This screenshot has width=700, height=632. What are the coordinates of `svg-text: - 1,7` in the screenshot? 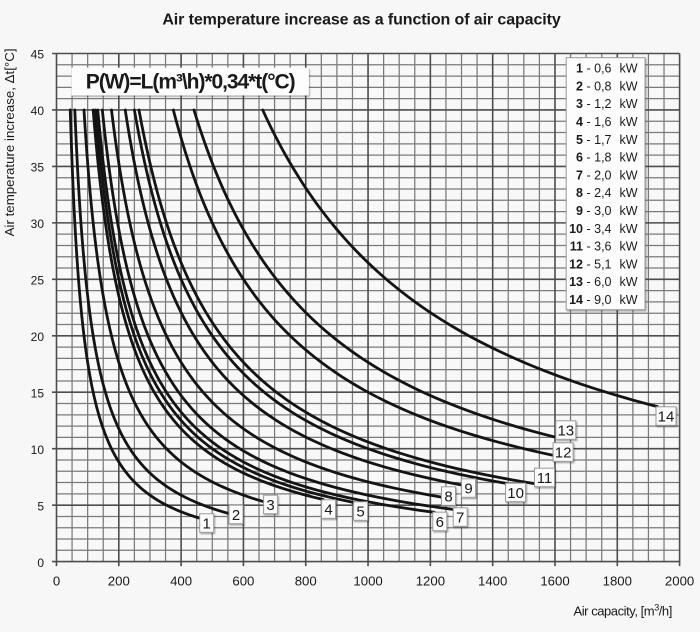 It's located at (599, 140).